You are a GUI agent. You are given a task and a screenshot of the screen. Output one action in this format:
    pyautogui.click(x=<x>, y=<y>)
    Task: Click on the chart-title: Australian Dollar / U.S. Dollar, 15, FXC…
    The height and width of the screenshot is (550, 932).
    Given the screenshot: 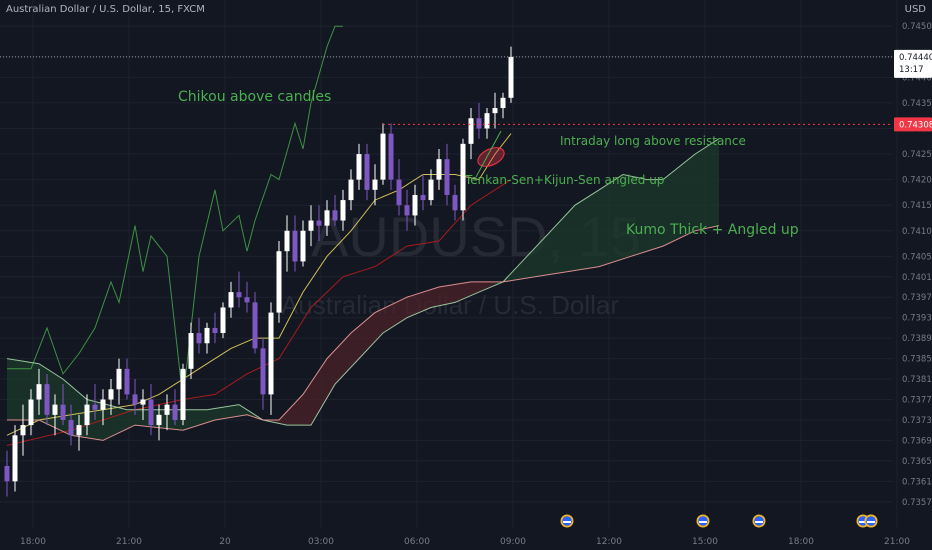 What is the action you would take?
    pyautogui.click(x=105, y=9)
    